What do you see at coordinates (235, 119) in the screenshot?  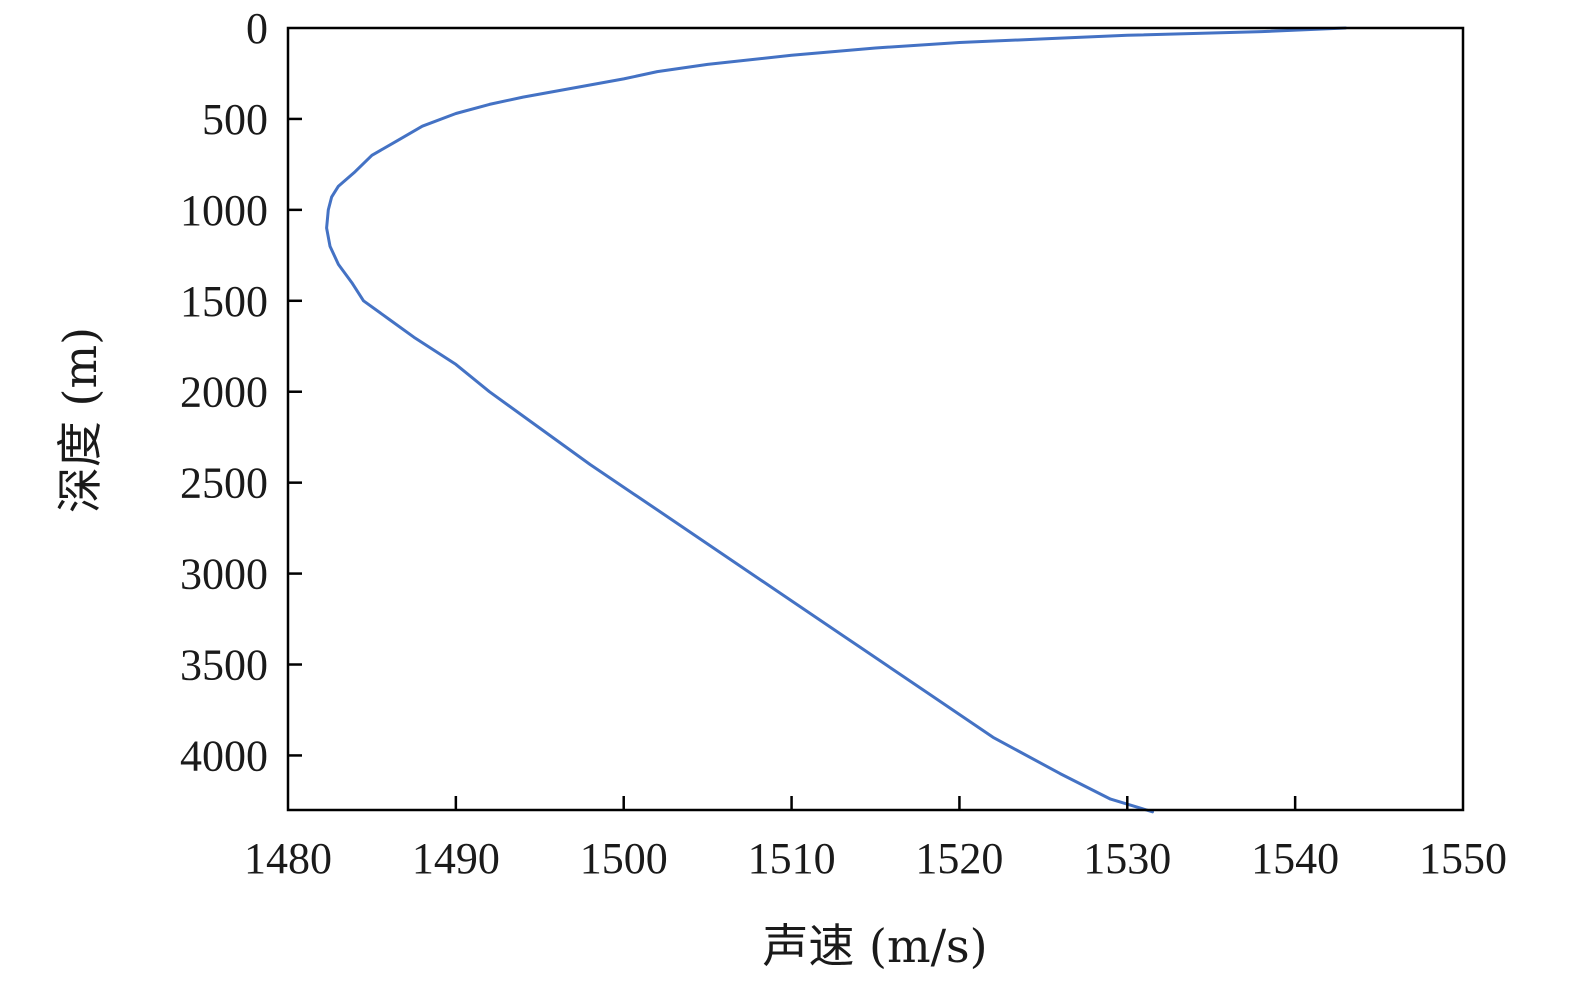 I see `y-tick-label: 500` at bounding box center [235, 119].